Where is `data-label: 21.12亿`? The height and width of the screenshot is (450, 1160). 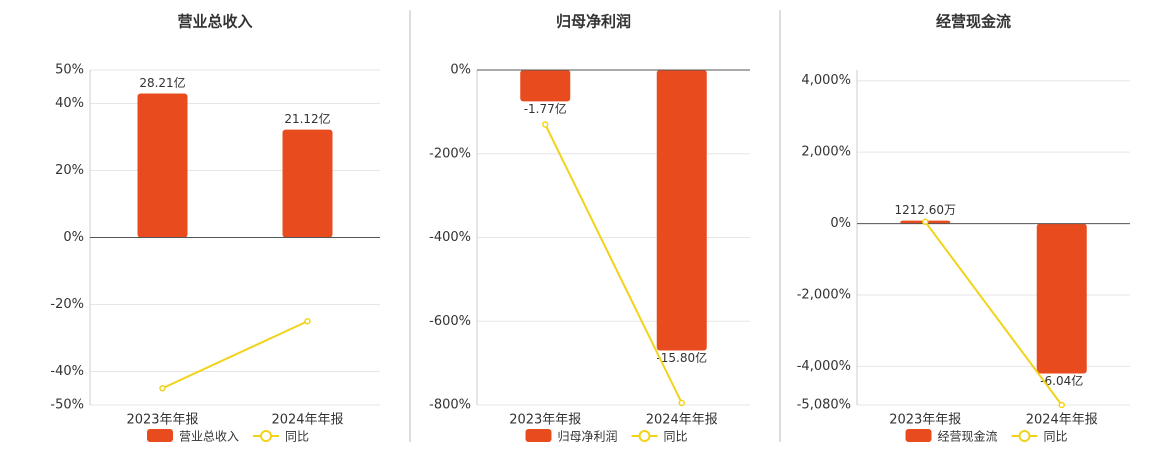 data-label: 21.12亿 is located at coordinates (307, 118).